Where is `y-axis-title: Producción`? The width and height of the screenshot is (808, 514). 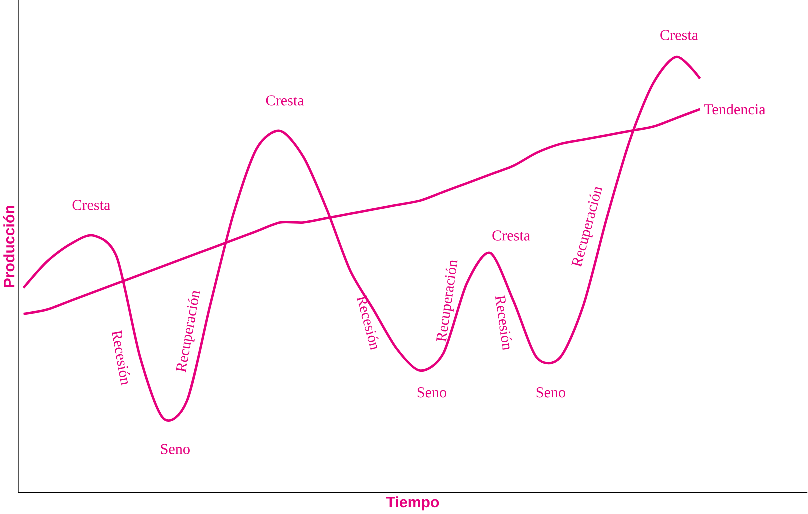
y-axis-title: Producción is located at coordinates (9, 247).